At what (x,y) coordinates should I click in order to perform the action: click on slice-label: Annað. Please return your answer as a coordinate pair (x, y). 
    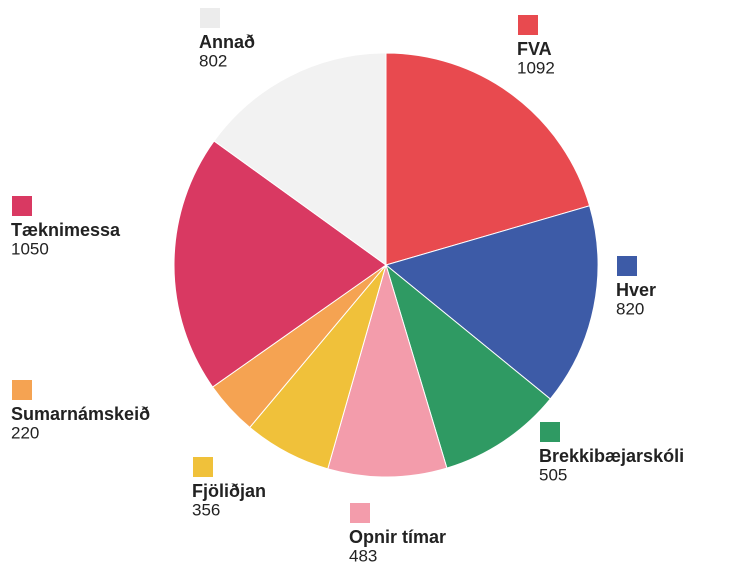
    Looking at the image, I should click on (227, 42).